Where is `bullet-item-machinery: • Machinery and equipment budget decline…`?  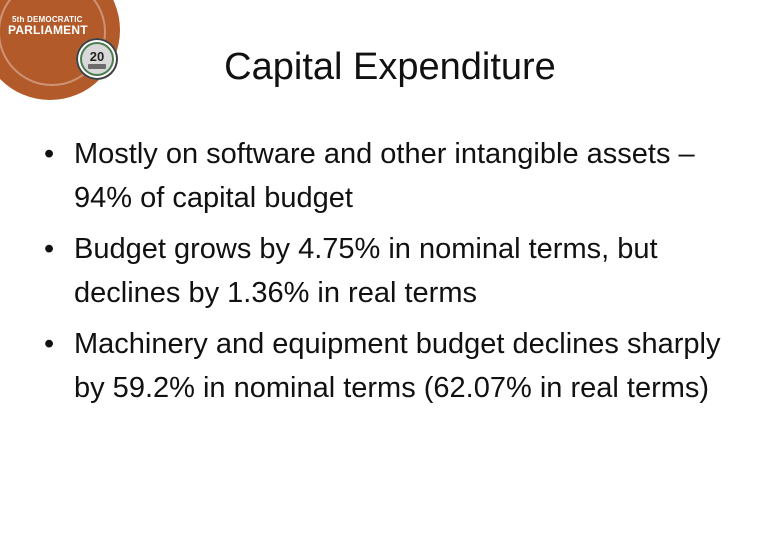
bullet-item-machinery: • Machinery and equipment budget decline… is located at coordinates (389, 366).